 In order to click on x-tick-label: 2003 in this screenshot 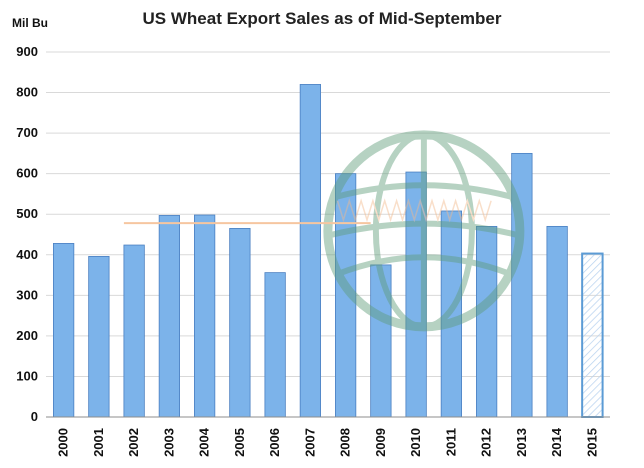, I will do `click(168, 442)`.